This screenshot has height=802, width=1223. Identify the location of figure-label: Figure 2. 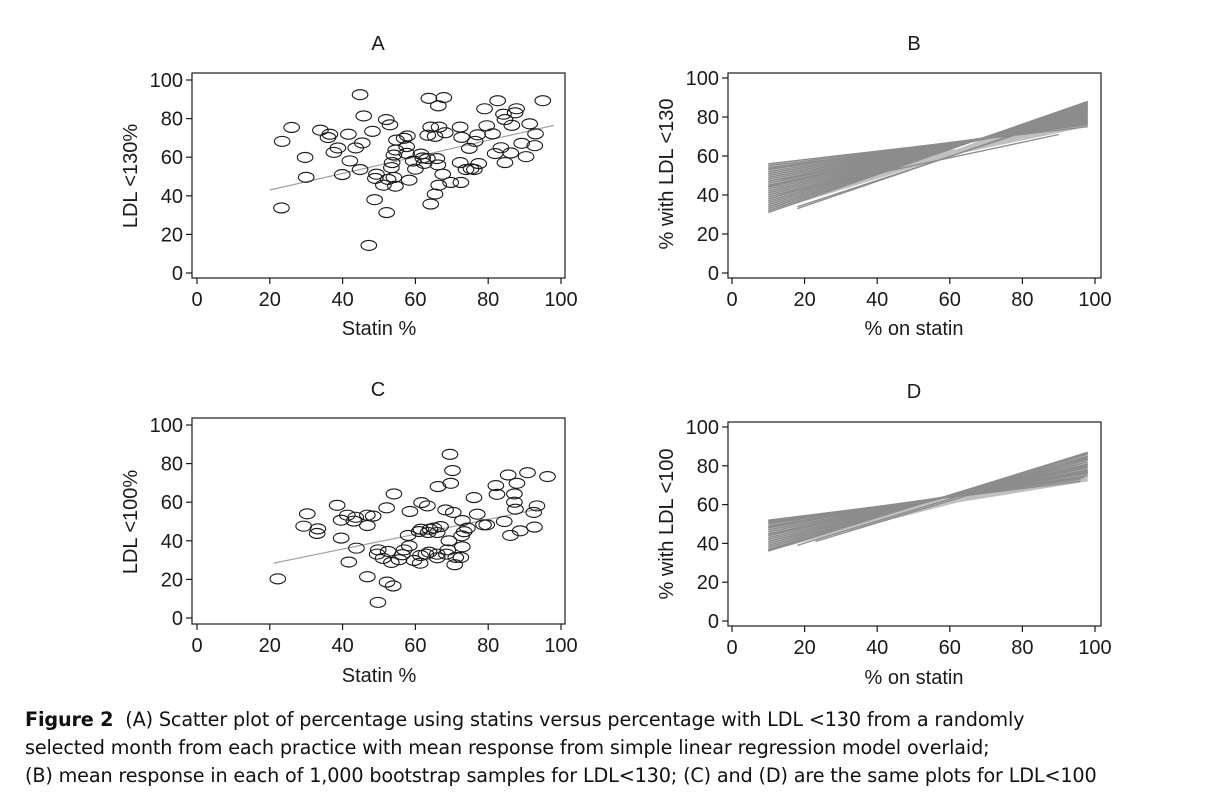
(69, 719).